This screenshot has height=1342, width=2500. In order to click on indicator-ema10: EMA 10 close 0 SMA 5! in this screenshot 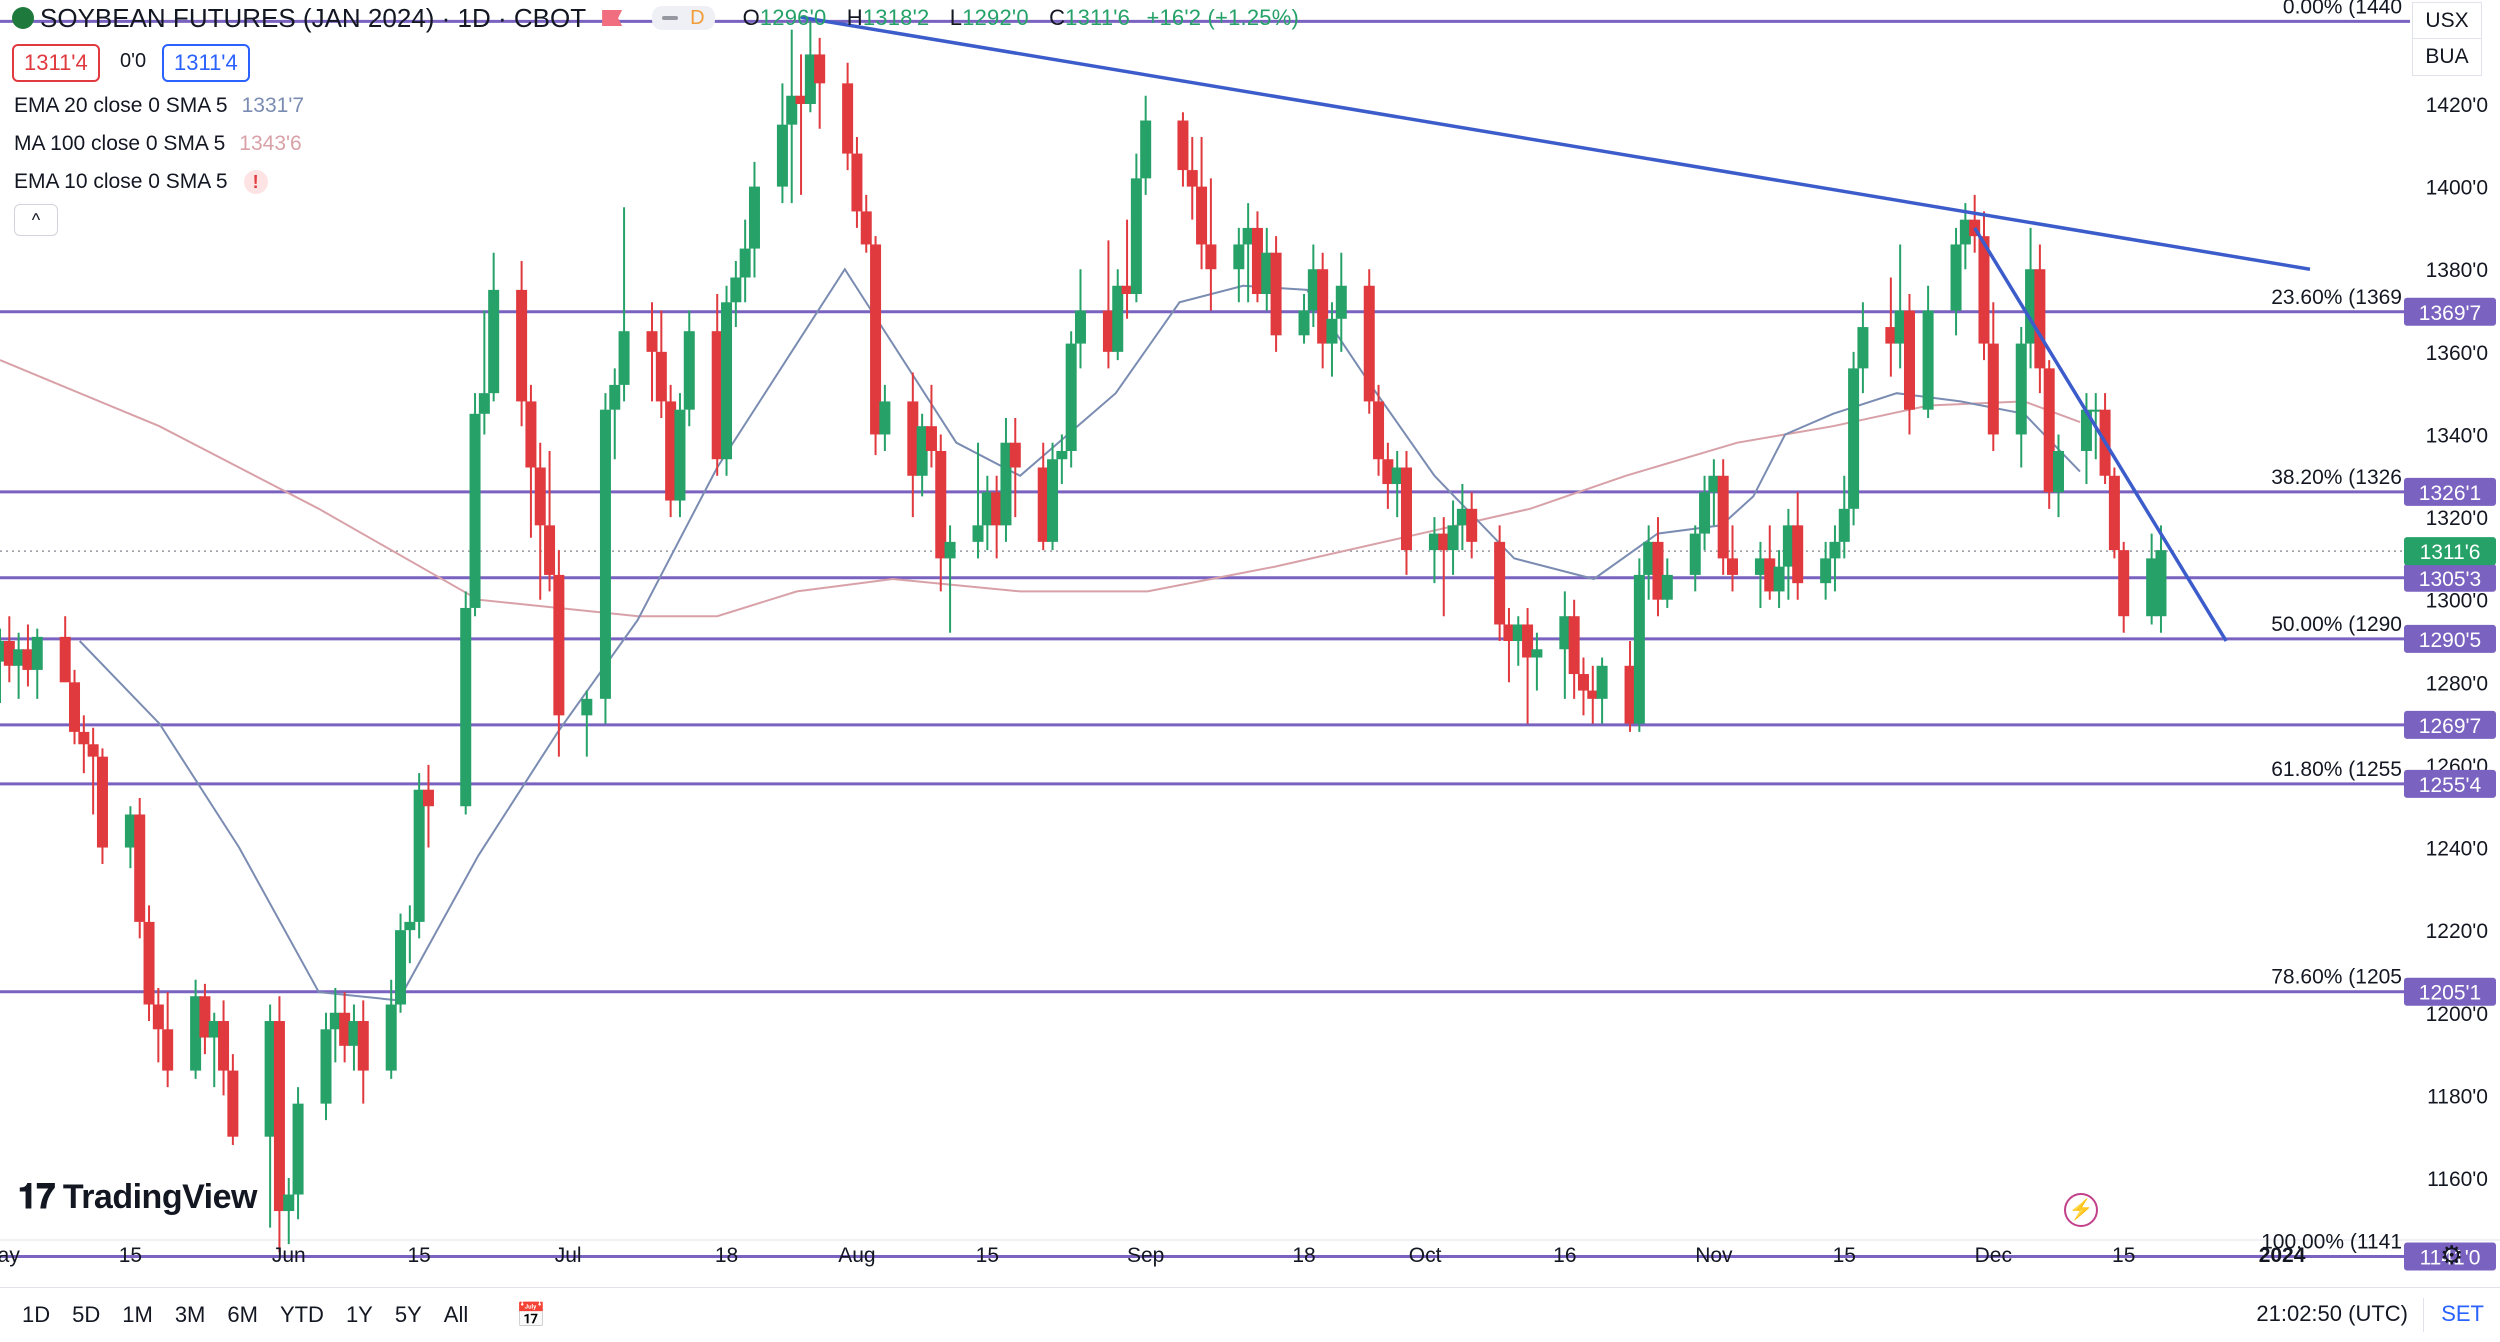, I will do `click(141, 182)`.